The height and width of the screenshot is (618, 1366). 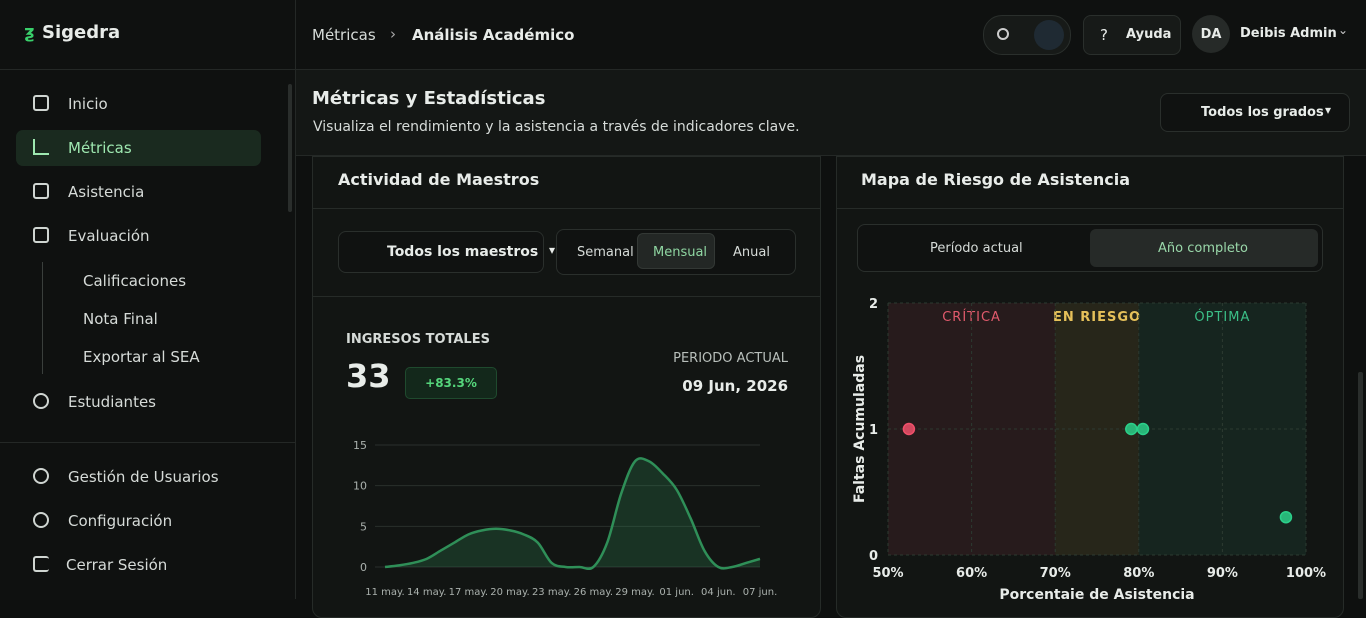 I want to click on card-title: Mapa de Riesgo de Asistencia, so click(x=996, y=179).